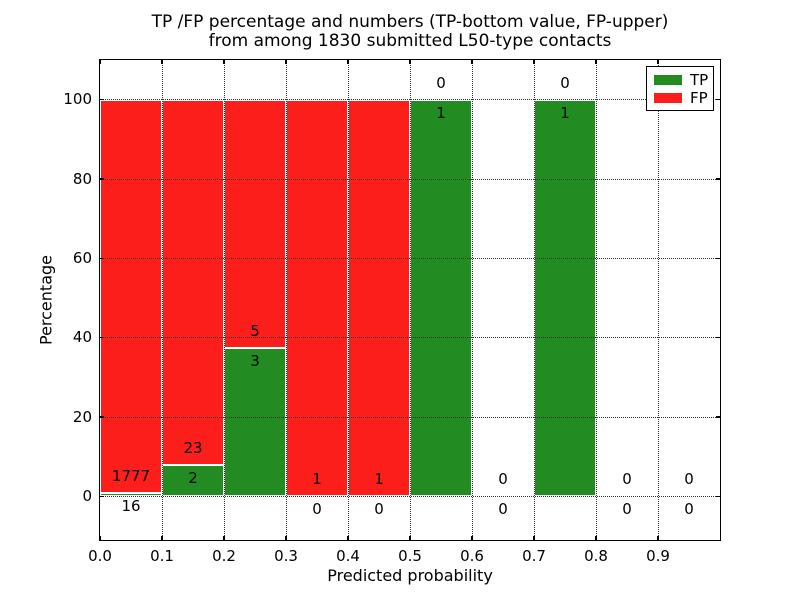  Describe the element at coordinates (255, 360) in the screenshot. I see `tp-count-label: 3` at that location.